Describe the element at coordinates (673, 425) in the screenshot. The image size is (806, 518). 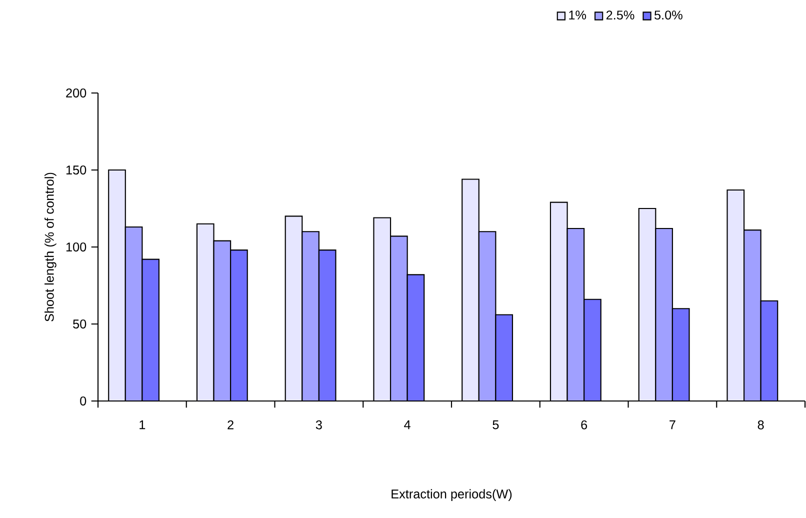
I see `x-tick-label: 7` at that location.